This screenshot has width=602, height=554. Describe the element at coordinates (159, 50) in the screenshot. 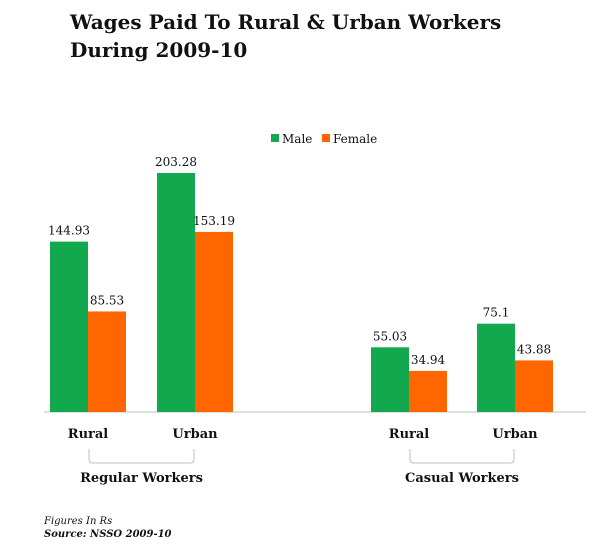

I see `chart-title-line-2: During 2009-10` at that location.